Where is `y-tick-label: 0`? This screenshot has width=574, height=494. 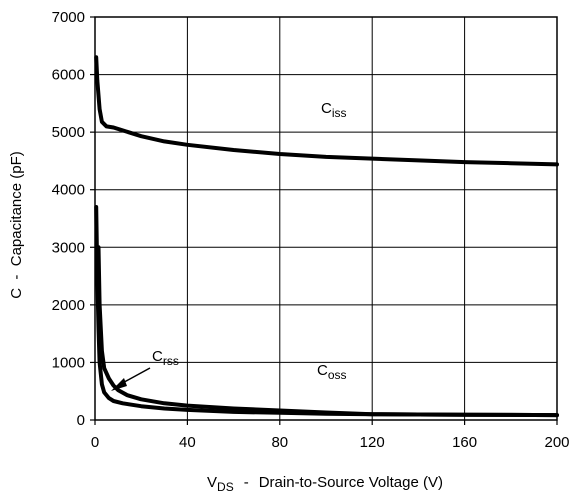 y-tick-label: 0 is located at coordinates (81, 420).